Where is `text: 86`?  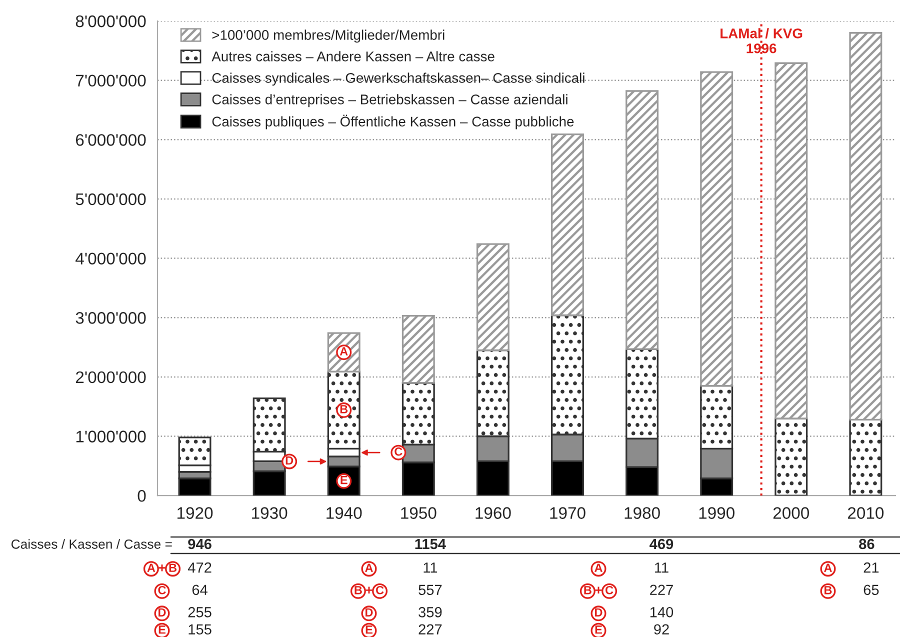 text: 86 is located at coordinates (866, 544).